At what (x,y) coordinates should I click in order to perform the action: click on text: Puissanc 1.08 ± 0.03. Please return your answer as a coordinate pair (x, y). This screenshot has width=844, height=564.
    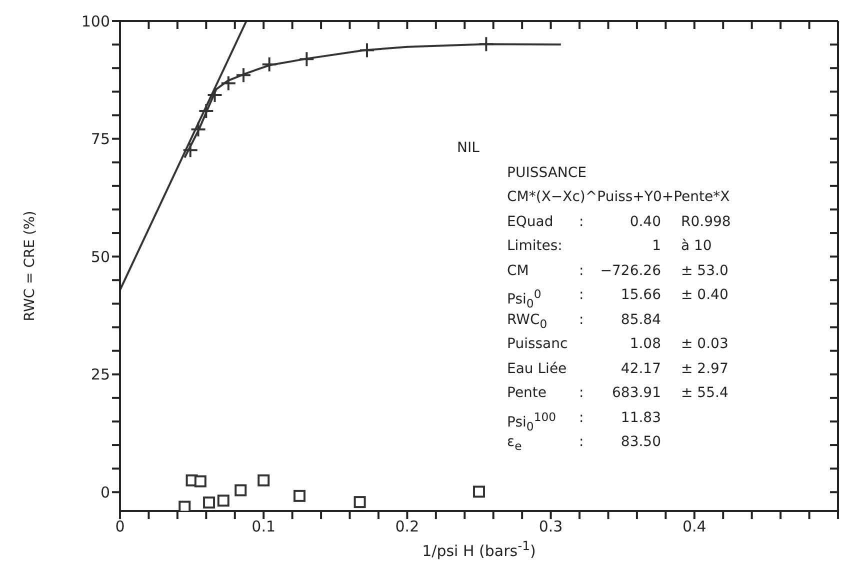
    Looking at the image, I should click on (617, 344).